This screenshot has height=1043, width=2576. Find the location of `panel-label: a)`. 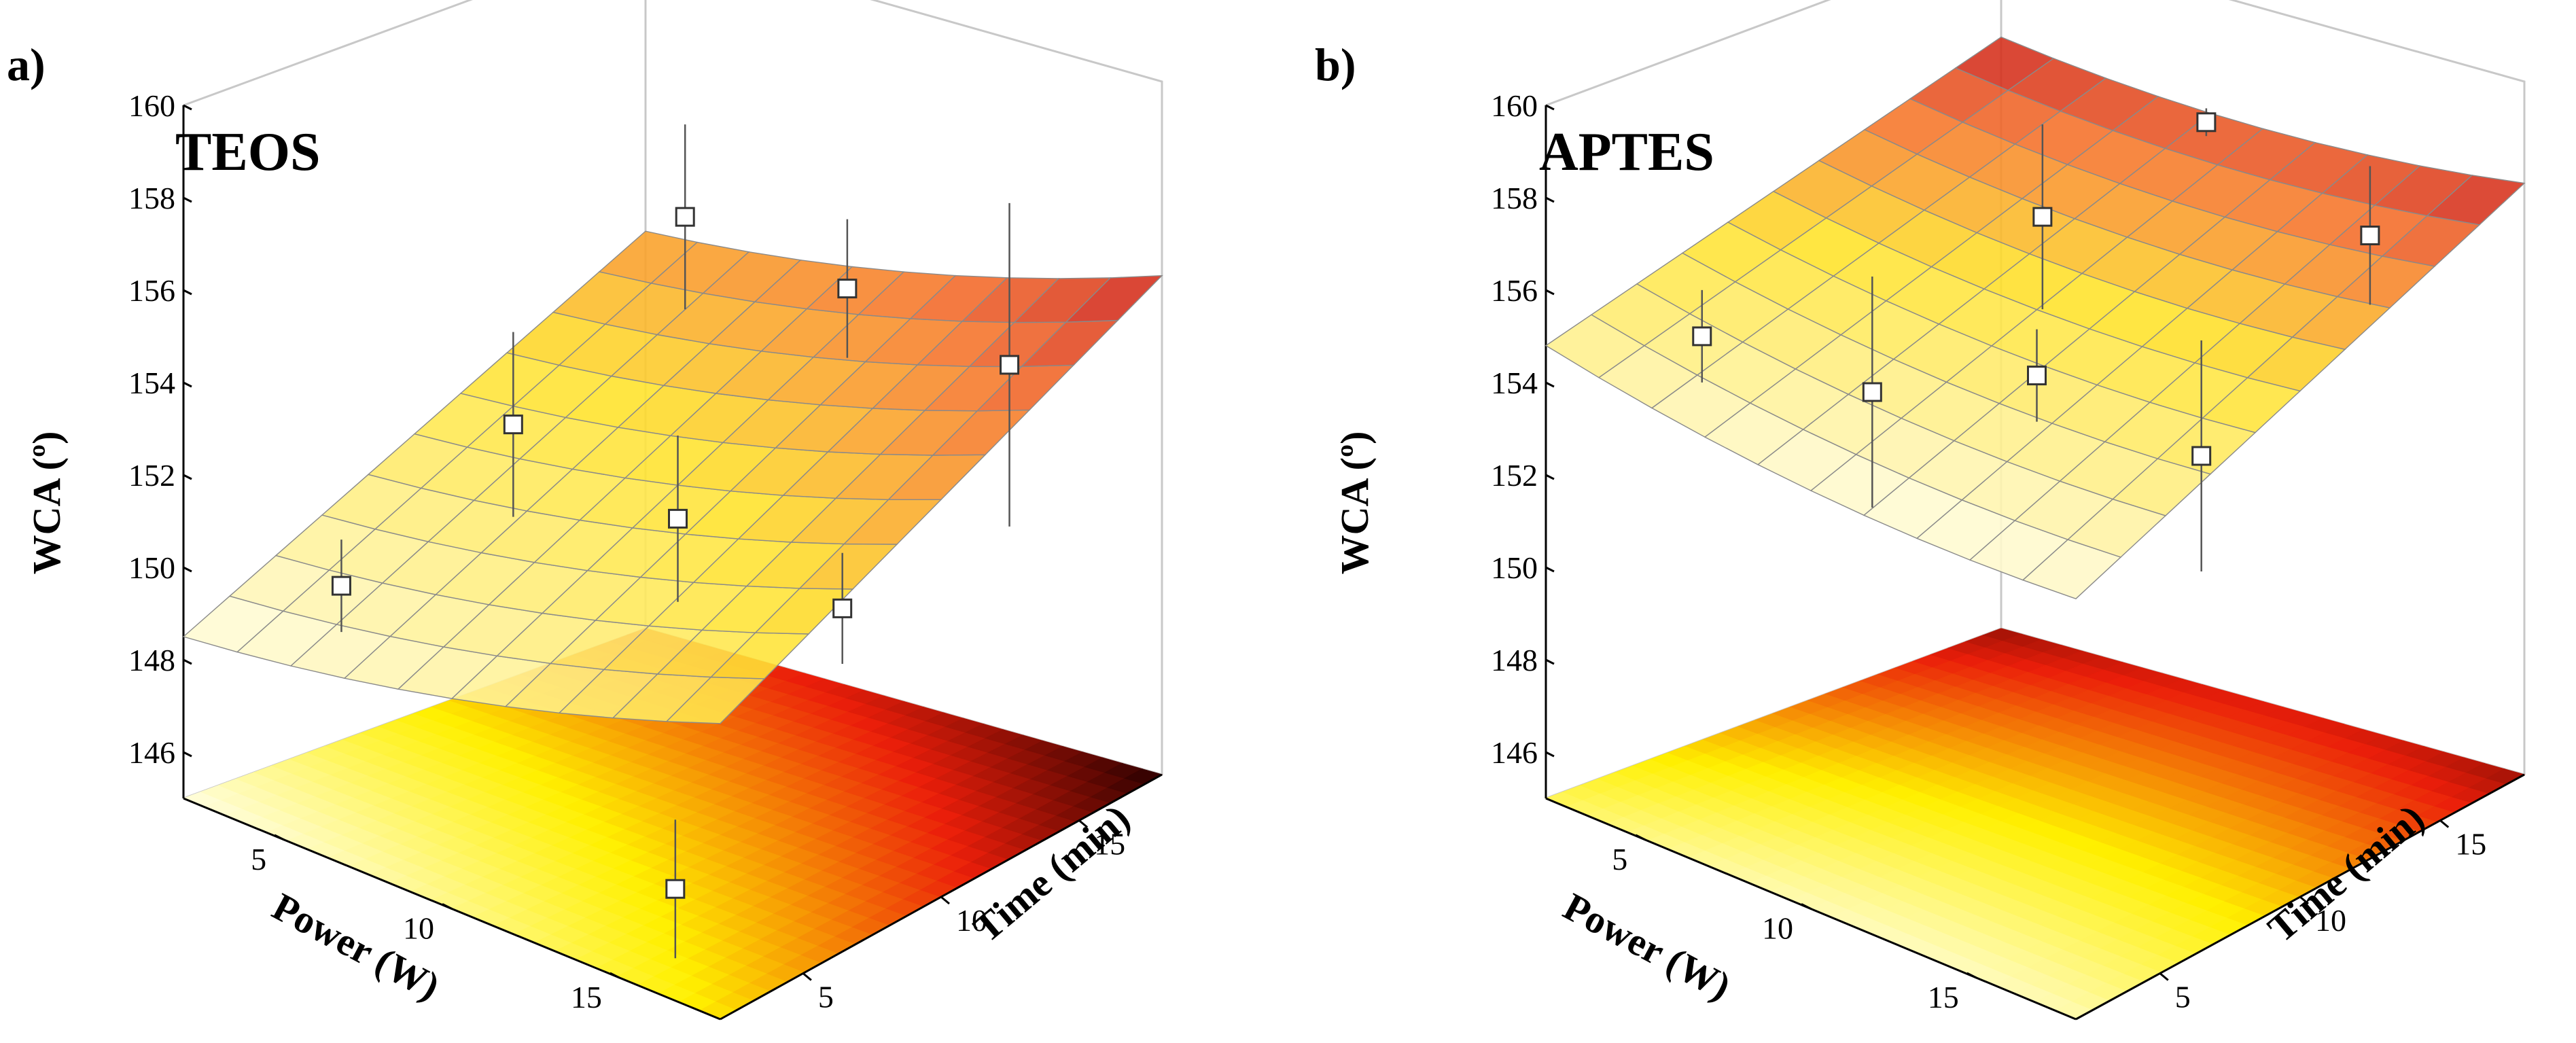

panel-label: a) is located at coordinates (26, 64).